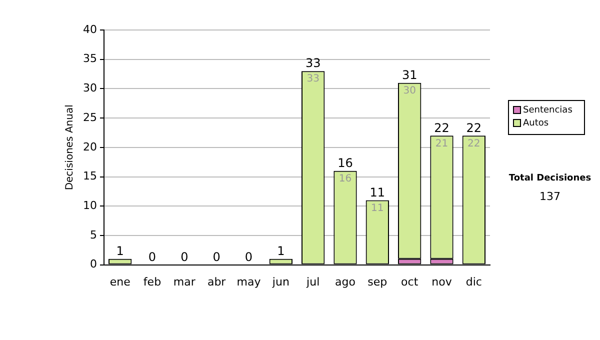  What do you see at coordinates (345, 163) in the screenshot?
I see `total-label: 16` at bounding box center [345, 163].